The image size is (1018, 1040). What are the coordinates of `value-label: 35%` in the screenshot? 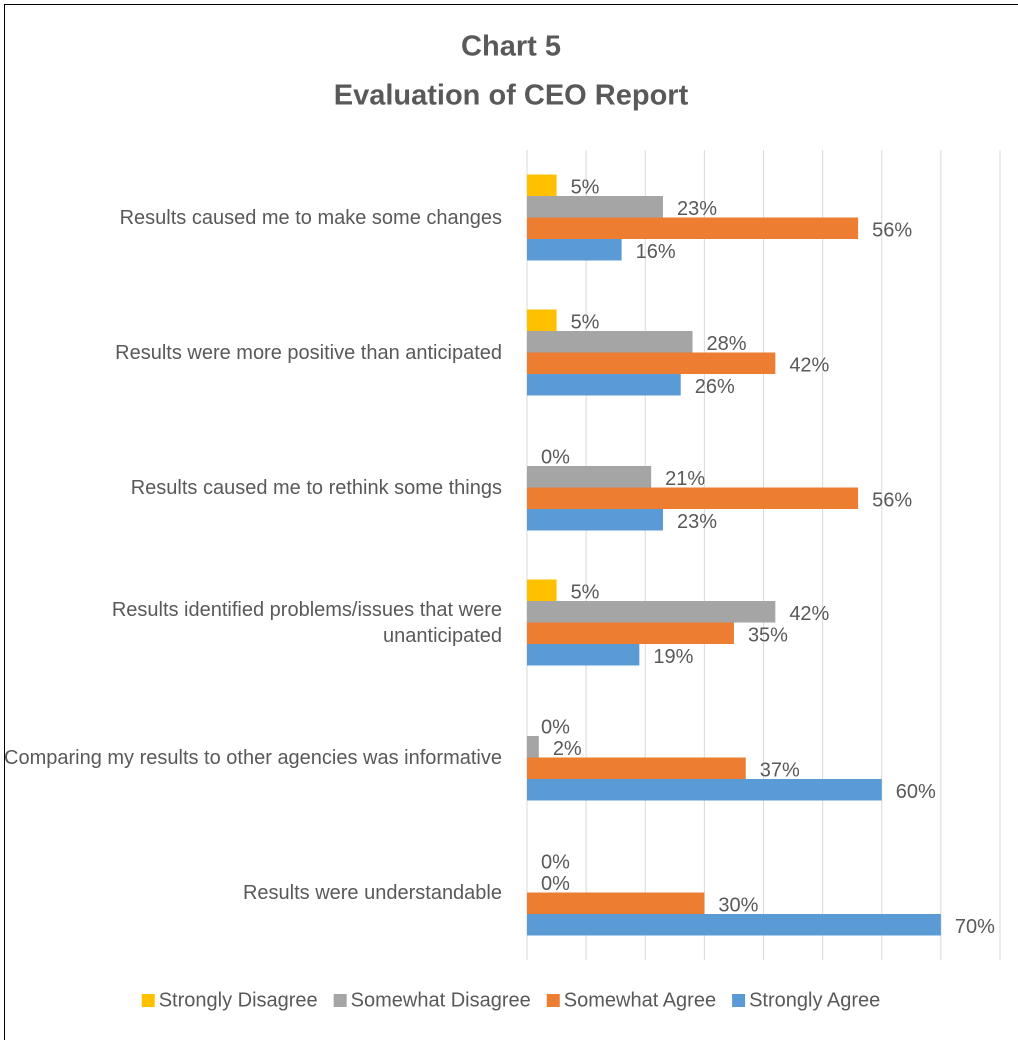 It's located at (768, 636).